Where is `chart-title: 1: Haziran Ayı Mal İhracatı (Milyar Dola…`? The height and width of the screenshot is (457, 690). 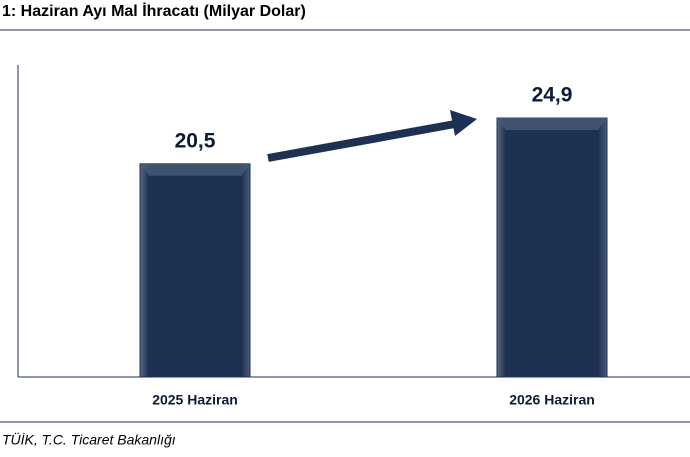 chart-title: 1: Haziran Ayı Mal İhracatı (Milyar Dola… is located at coordinates (154, 11).